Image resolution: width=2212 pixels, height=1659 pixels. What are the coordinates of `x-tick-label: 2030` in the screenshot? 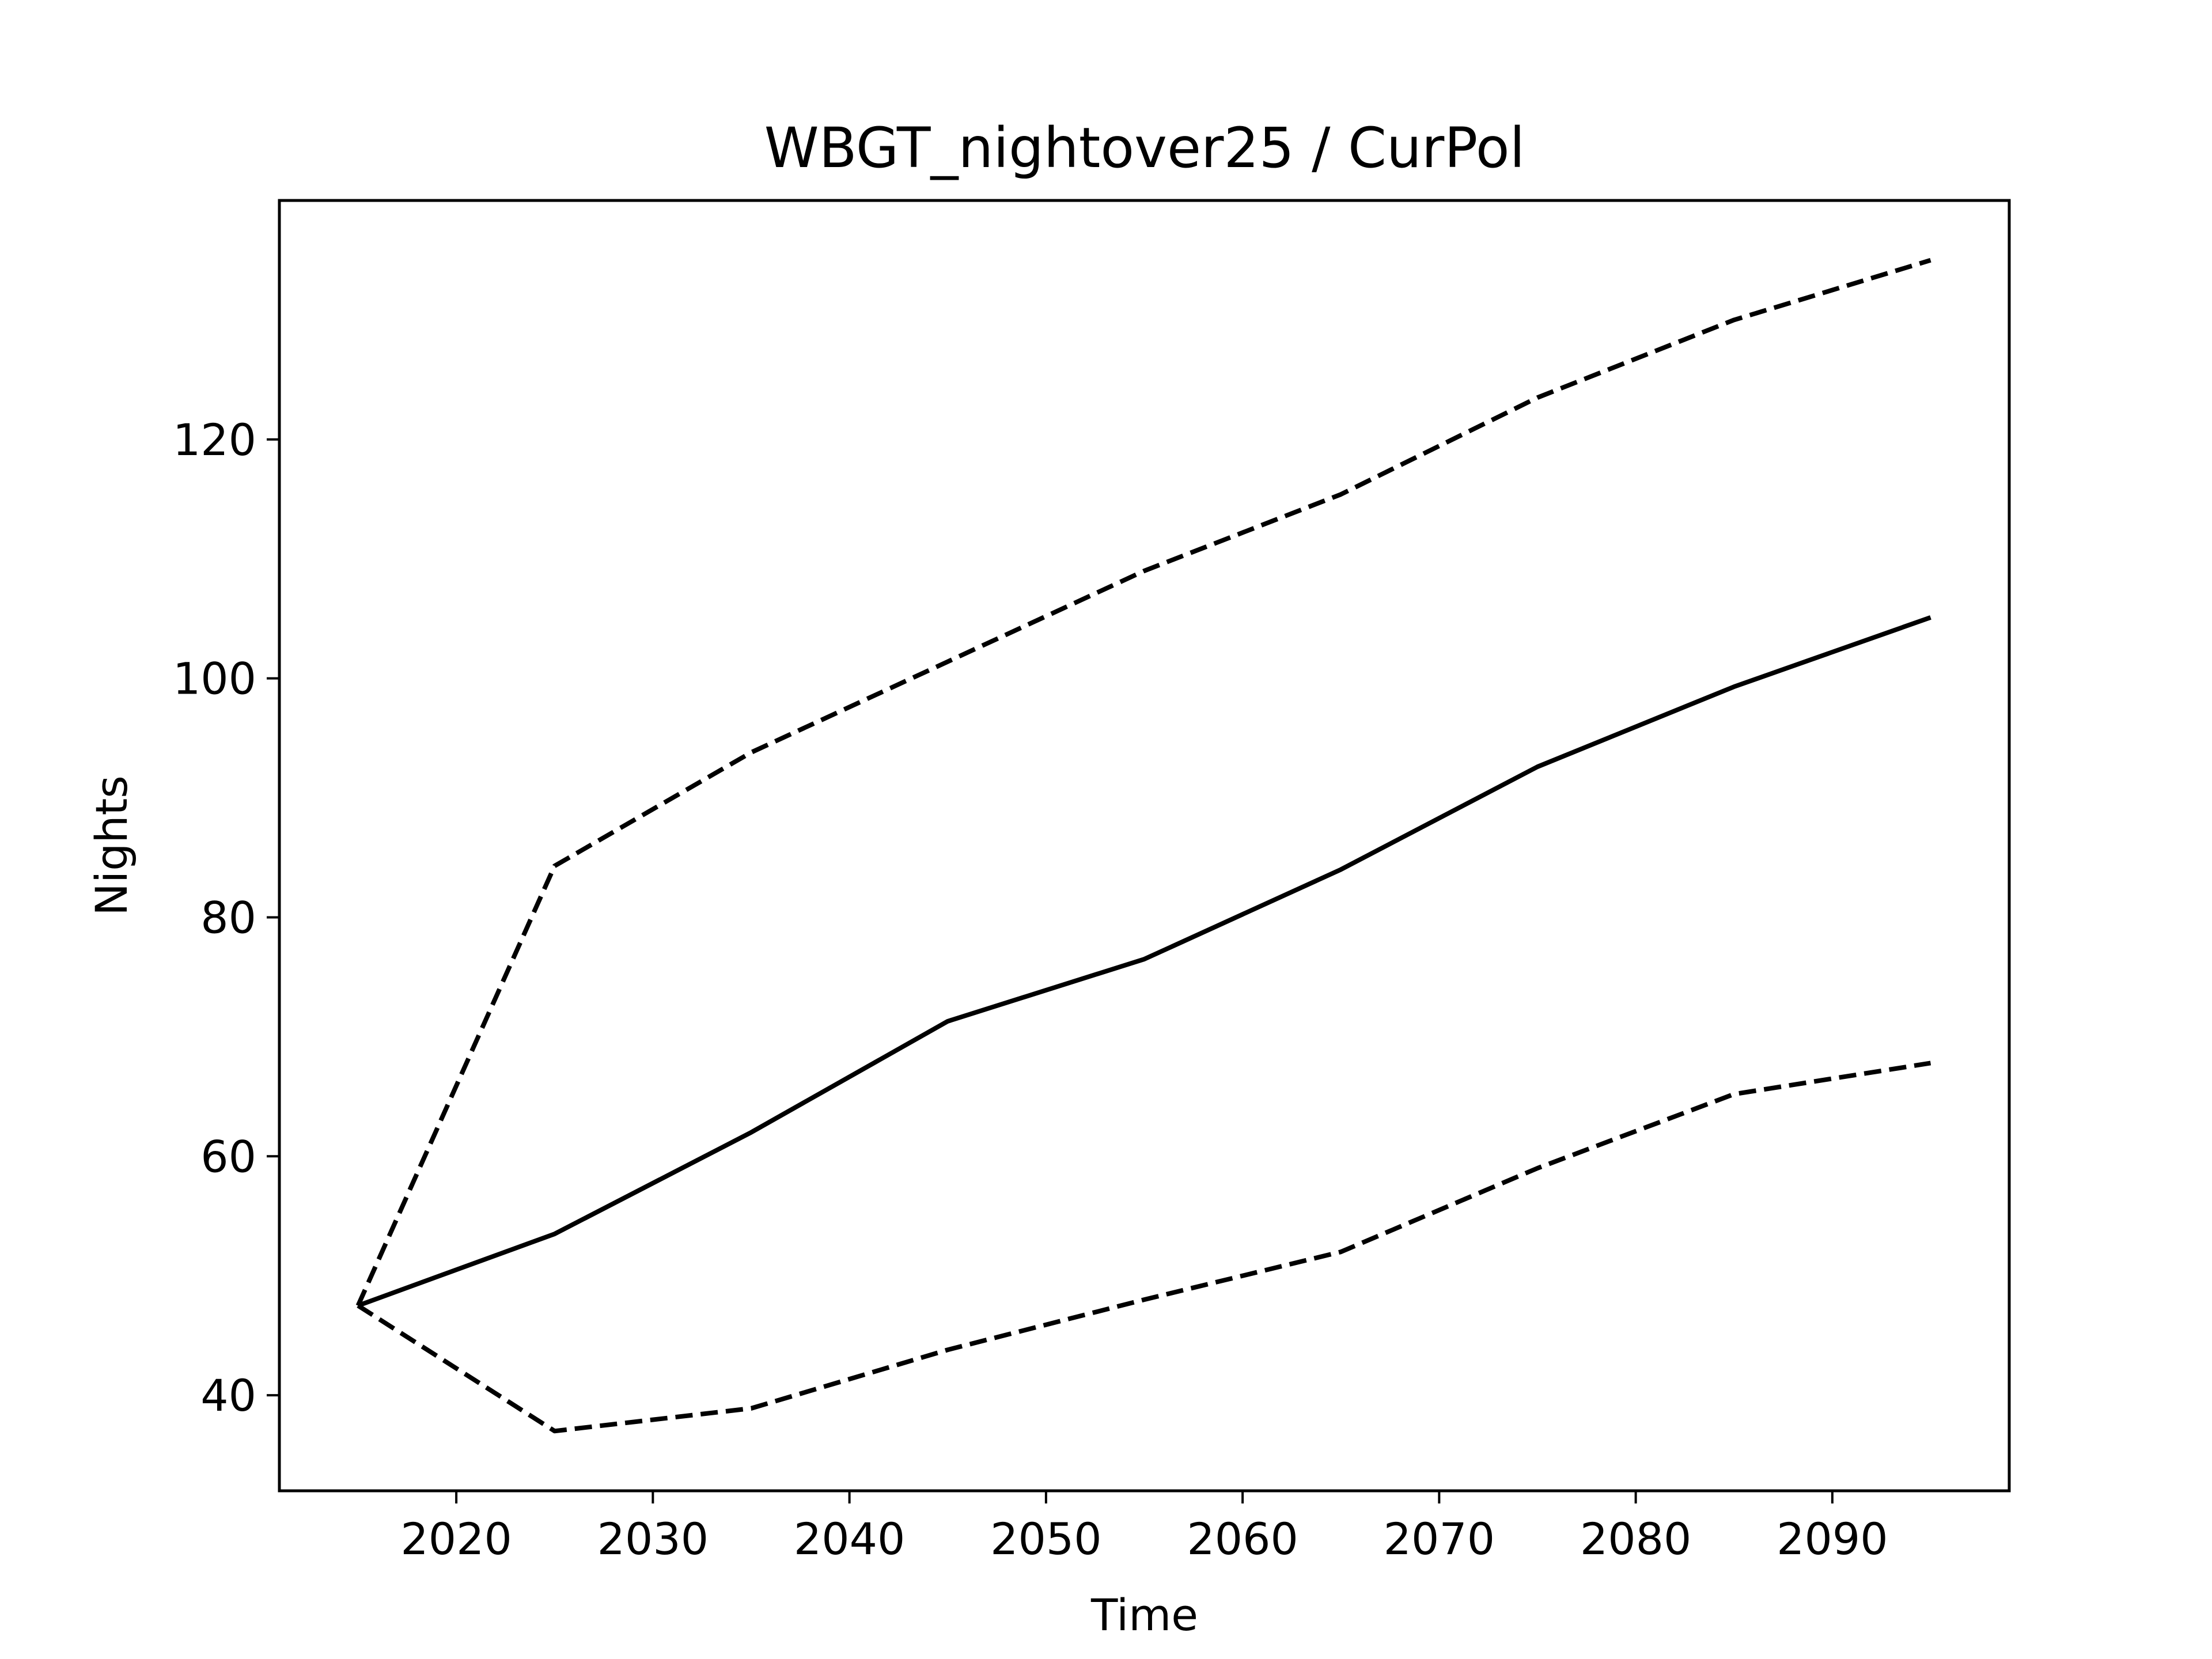 It's located at (653, 1539).